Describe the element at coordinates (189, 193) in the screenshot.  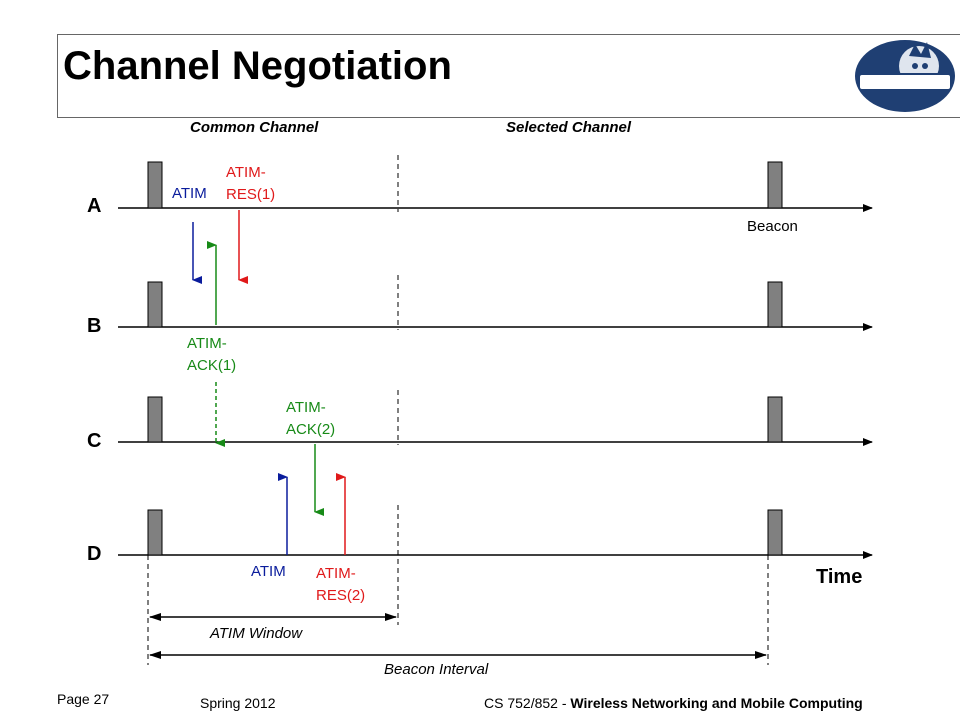
I see `atim-label-a: ATIM` at that location.